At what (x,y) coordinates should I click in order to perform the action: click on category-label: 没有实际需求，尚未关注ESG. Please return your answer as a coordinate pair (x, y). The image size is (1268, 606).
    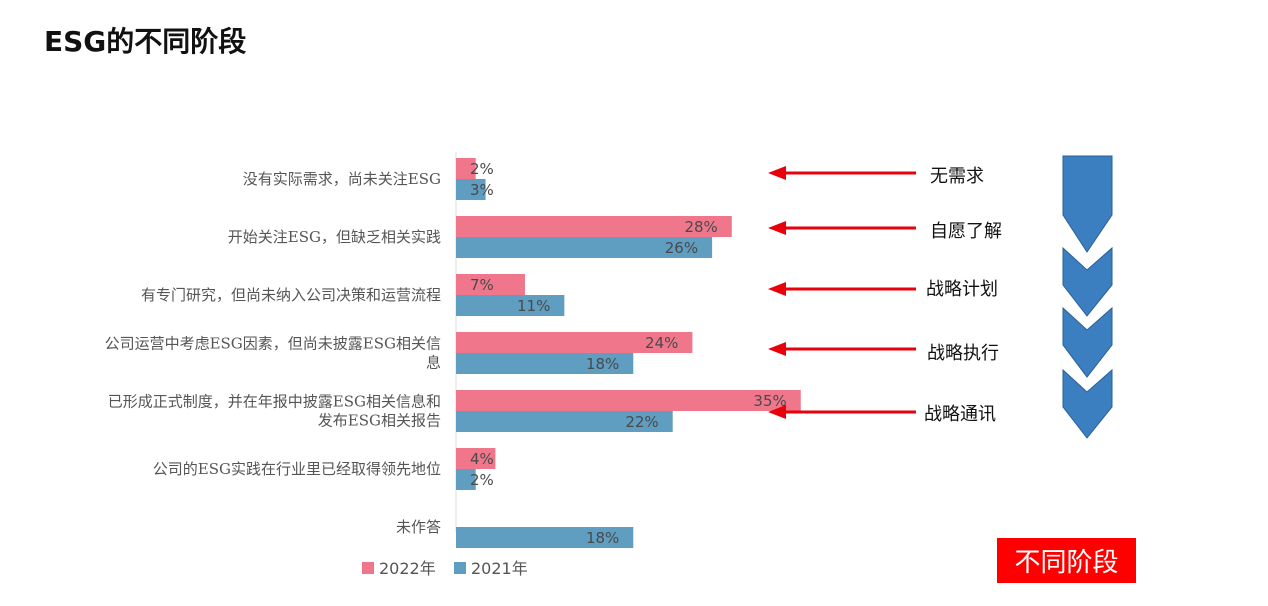
    Looking at the image, I should click on (342, 179).